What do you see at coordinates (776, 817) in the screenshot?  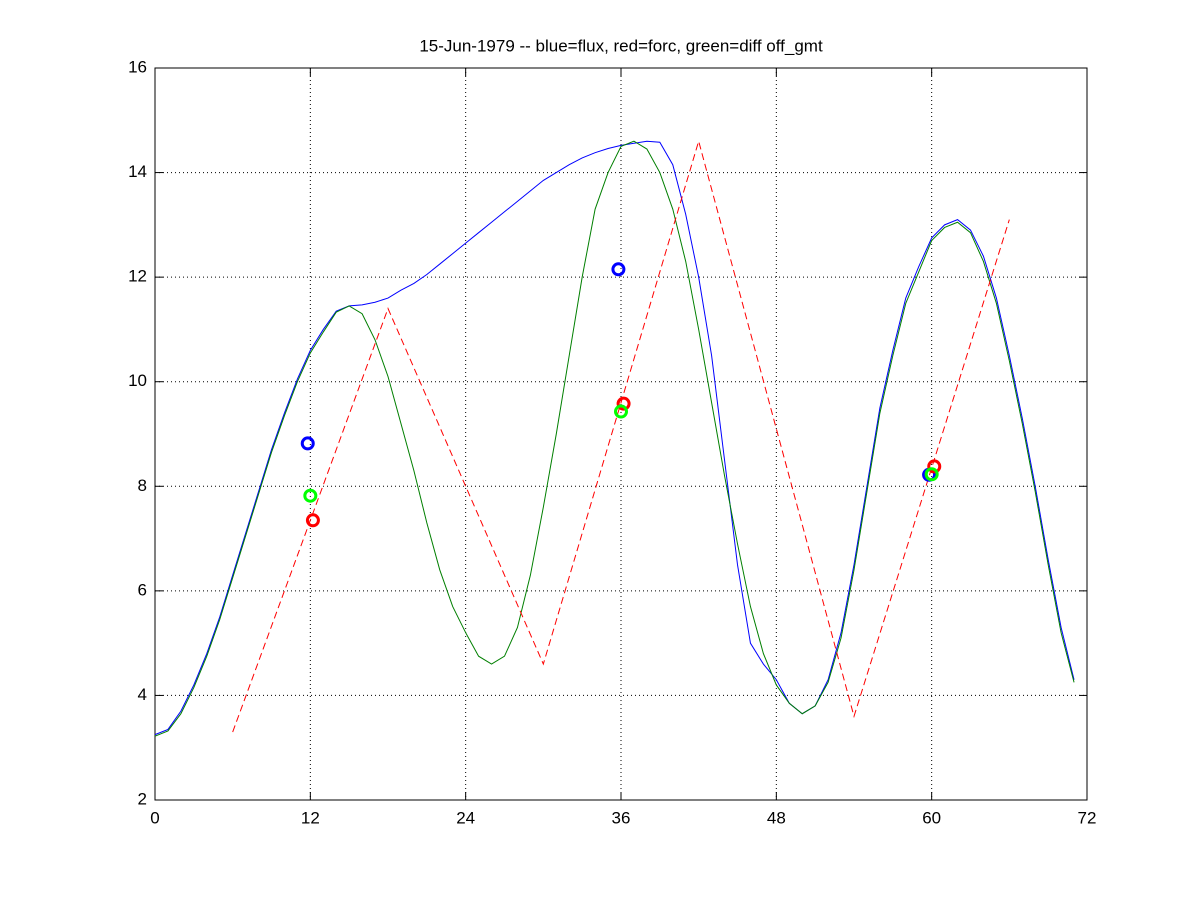 I see `x-tick-label: 48` at bounding box center [776, 817].